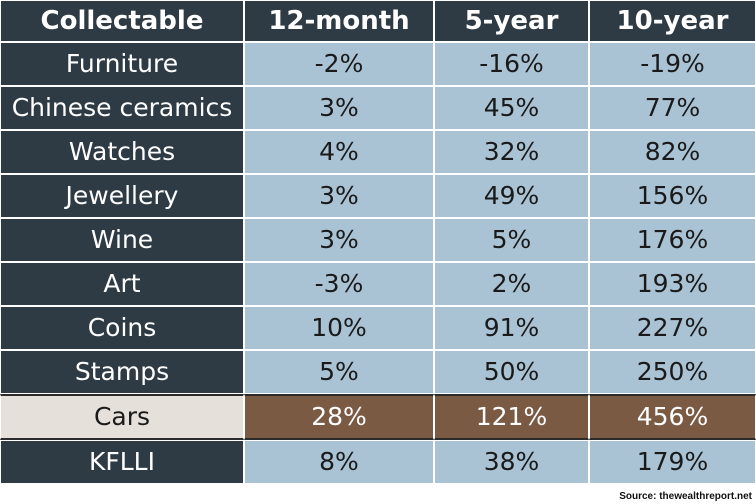 The height and width of the screenshot is (504, 756). What do you see at coordinates (339, 21) in the screenshot?
I see `header-12-month: 12-month` at bounding box center [339, 21].